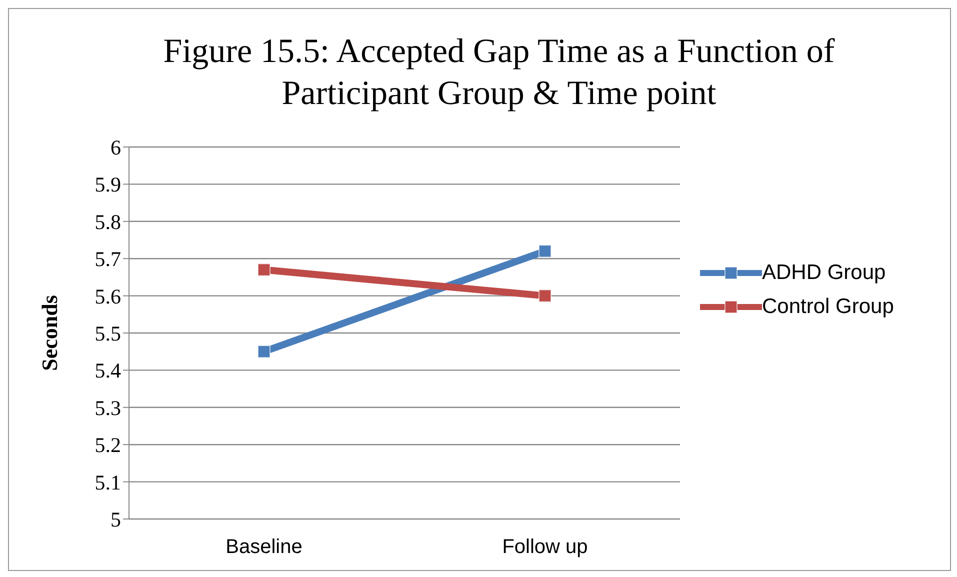 This screenshot has height=577, width=957. What do you see at coordinates (115, 147) in the screenshot?
I see `y-tick-label: 6` at bounding box center [115, 147].